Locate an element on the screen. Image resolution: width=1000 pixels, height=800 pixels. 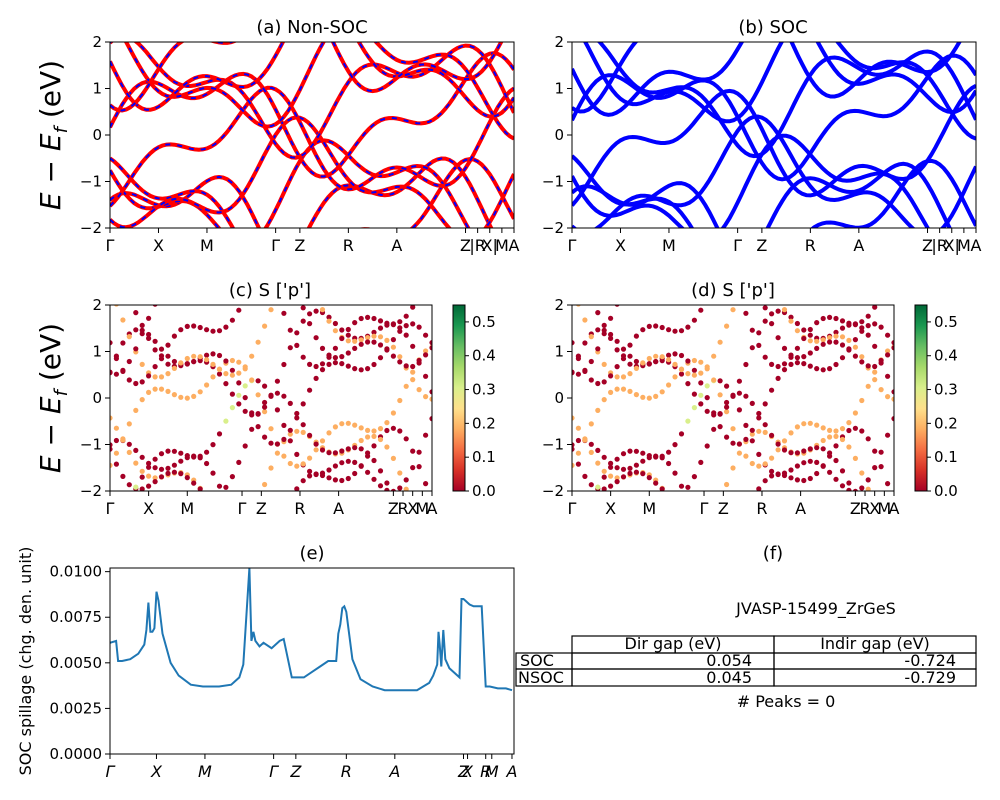
panel-e-ylabel: SOC spillage (chg. den. unit) is located at coordinates (25, 661).